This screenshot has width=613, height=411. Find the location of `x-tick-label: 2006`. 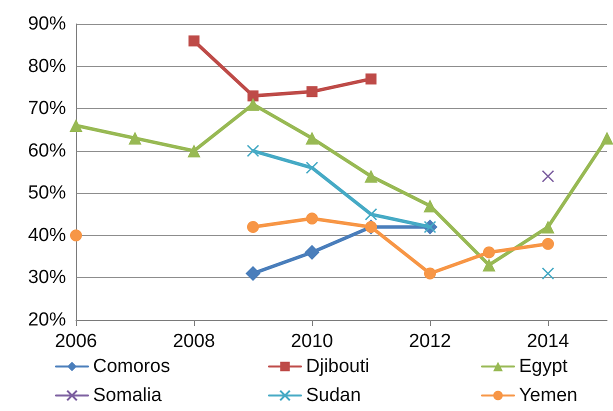

x-tick-label: 2006 is located at coordinates (76, 341).